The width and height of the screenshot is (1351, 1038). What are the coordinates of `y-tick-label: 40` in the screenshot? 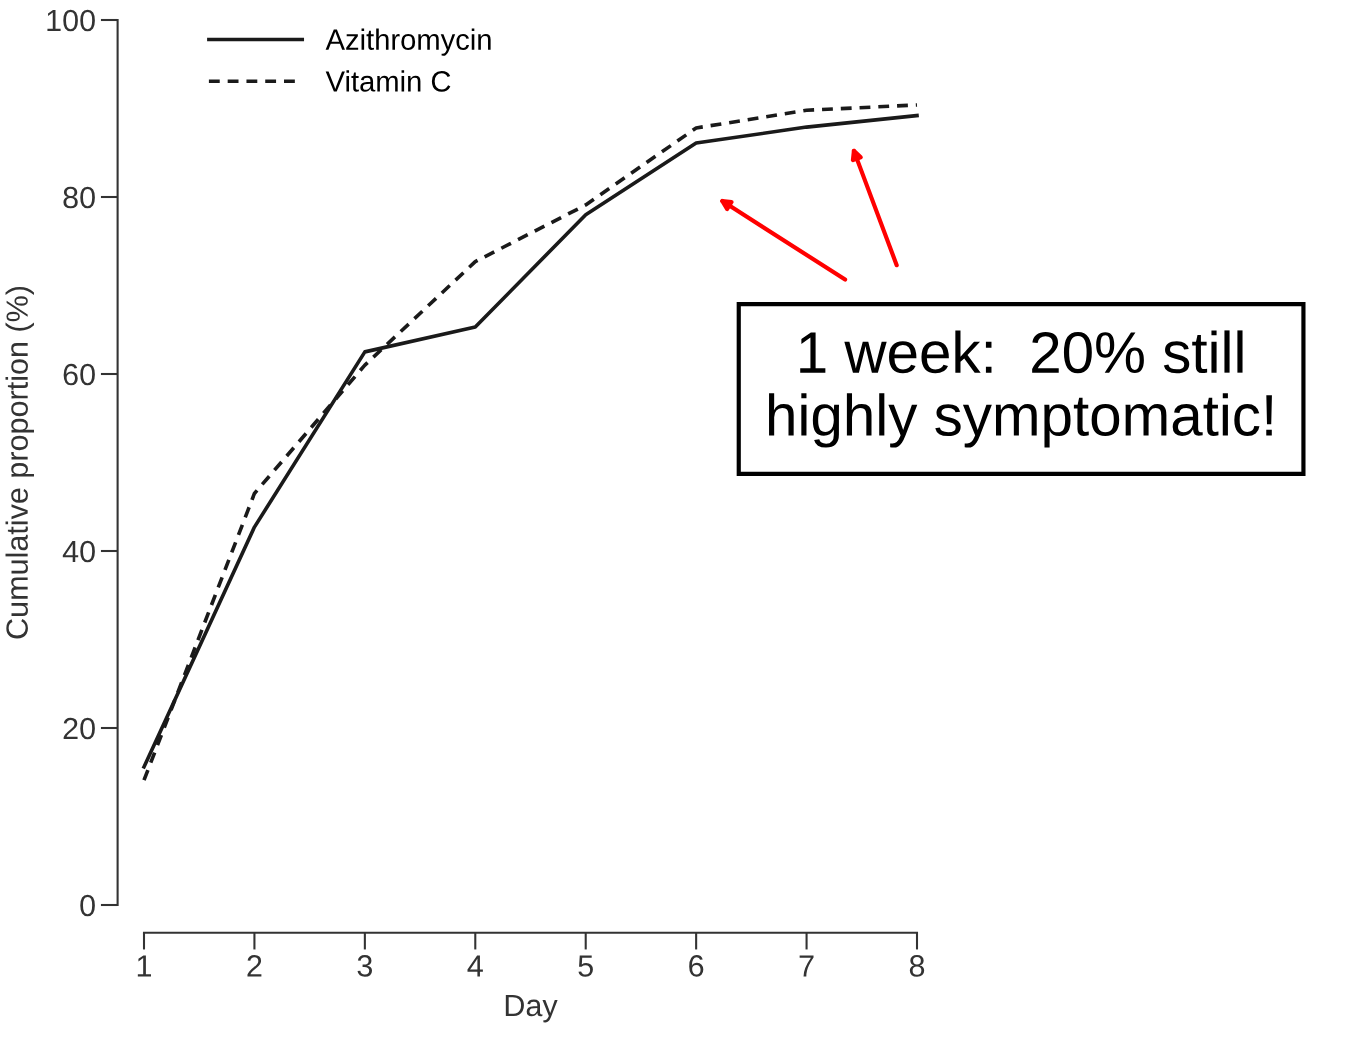 It's located at (78, 551).